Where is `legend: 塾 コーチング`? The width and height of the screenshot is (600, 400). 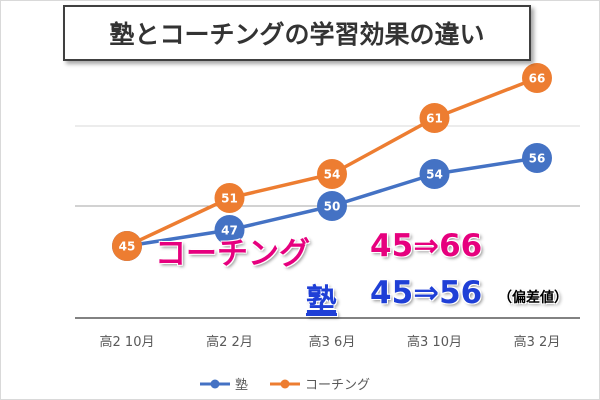
legend: 塾 コーチング is located at coordinates (285, 385).